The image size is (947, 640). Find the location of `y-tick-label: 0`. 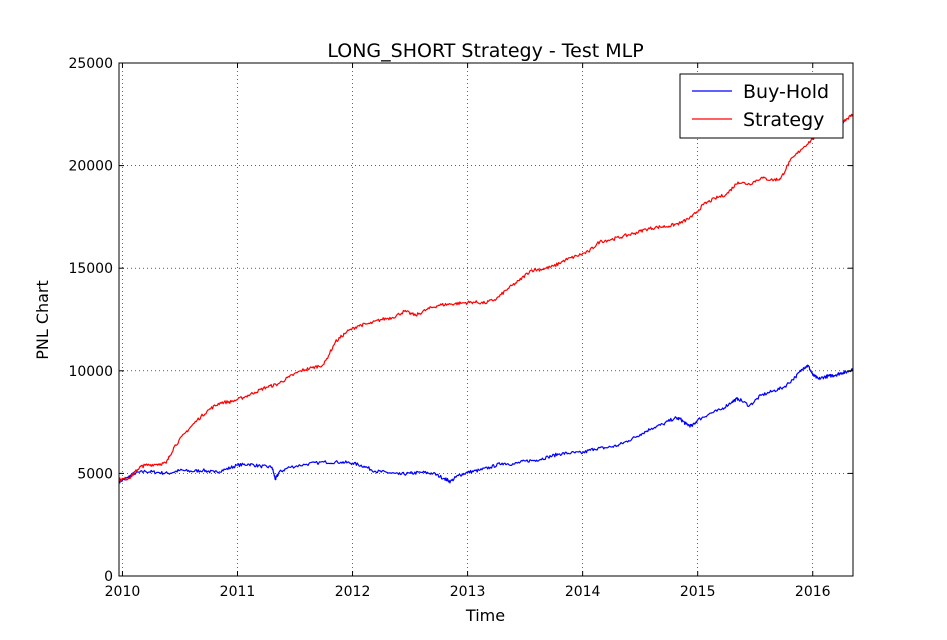

y-tick-label: 0 is located at coordinates (108, 577).